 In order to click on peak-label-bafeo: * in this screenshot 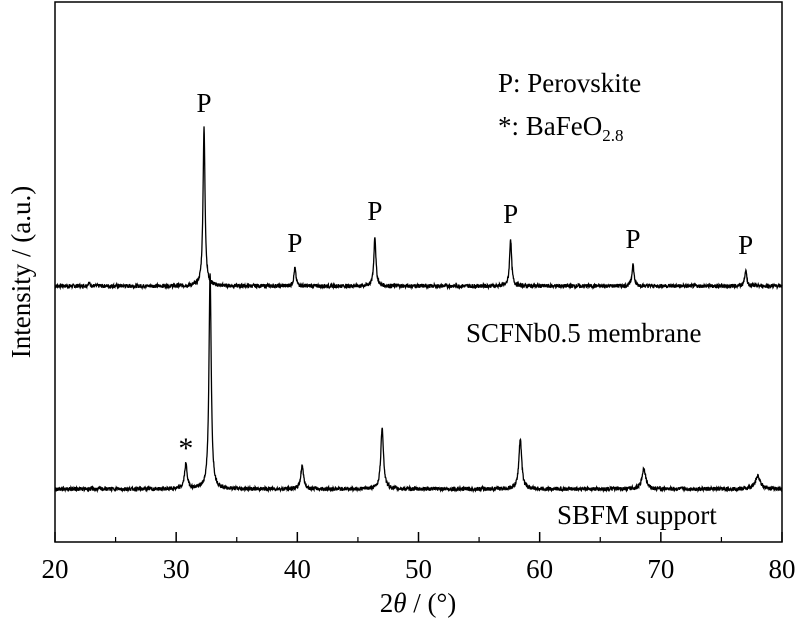, I will do `click(185, 448)`.